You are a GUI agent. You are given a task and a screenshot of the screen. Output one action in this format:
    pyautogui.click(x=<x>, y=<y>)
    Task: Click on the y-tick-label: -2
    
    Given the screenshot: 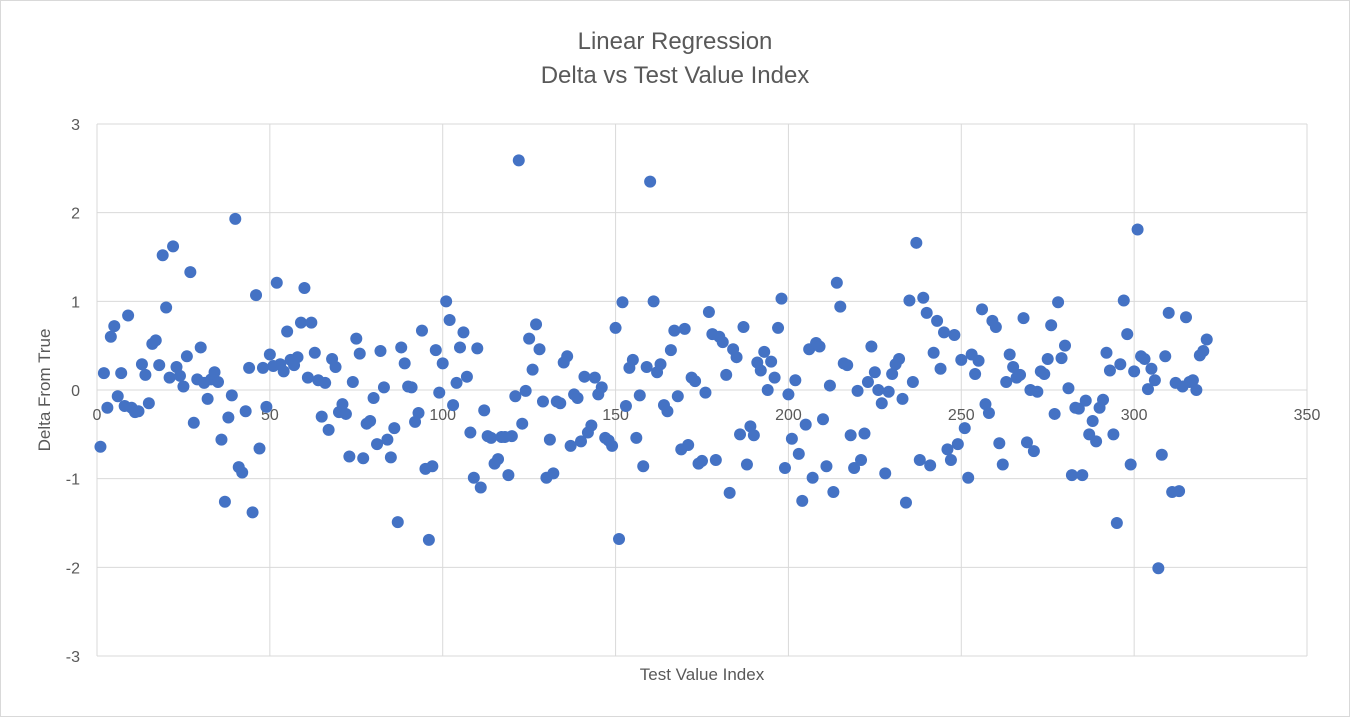 What is the action you would take?
    pyautogui.click(x=73, y=568)
    